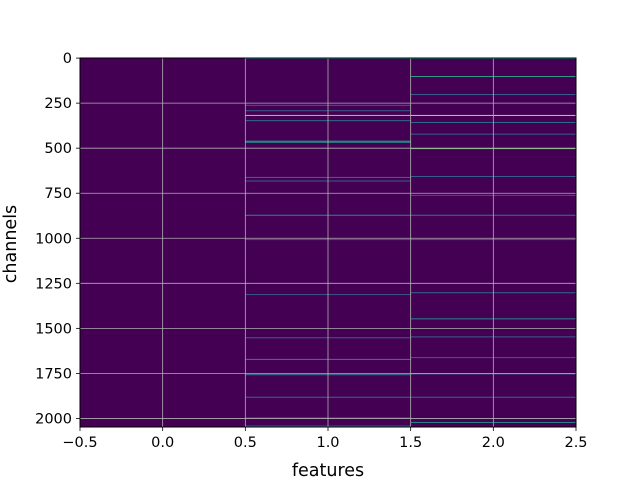 The width and height of the screenshot is (640, 480). Describe the element at coordinates (58, 149) in the screenshot. I see `y-tick-label: 500` at that location.